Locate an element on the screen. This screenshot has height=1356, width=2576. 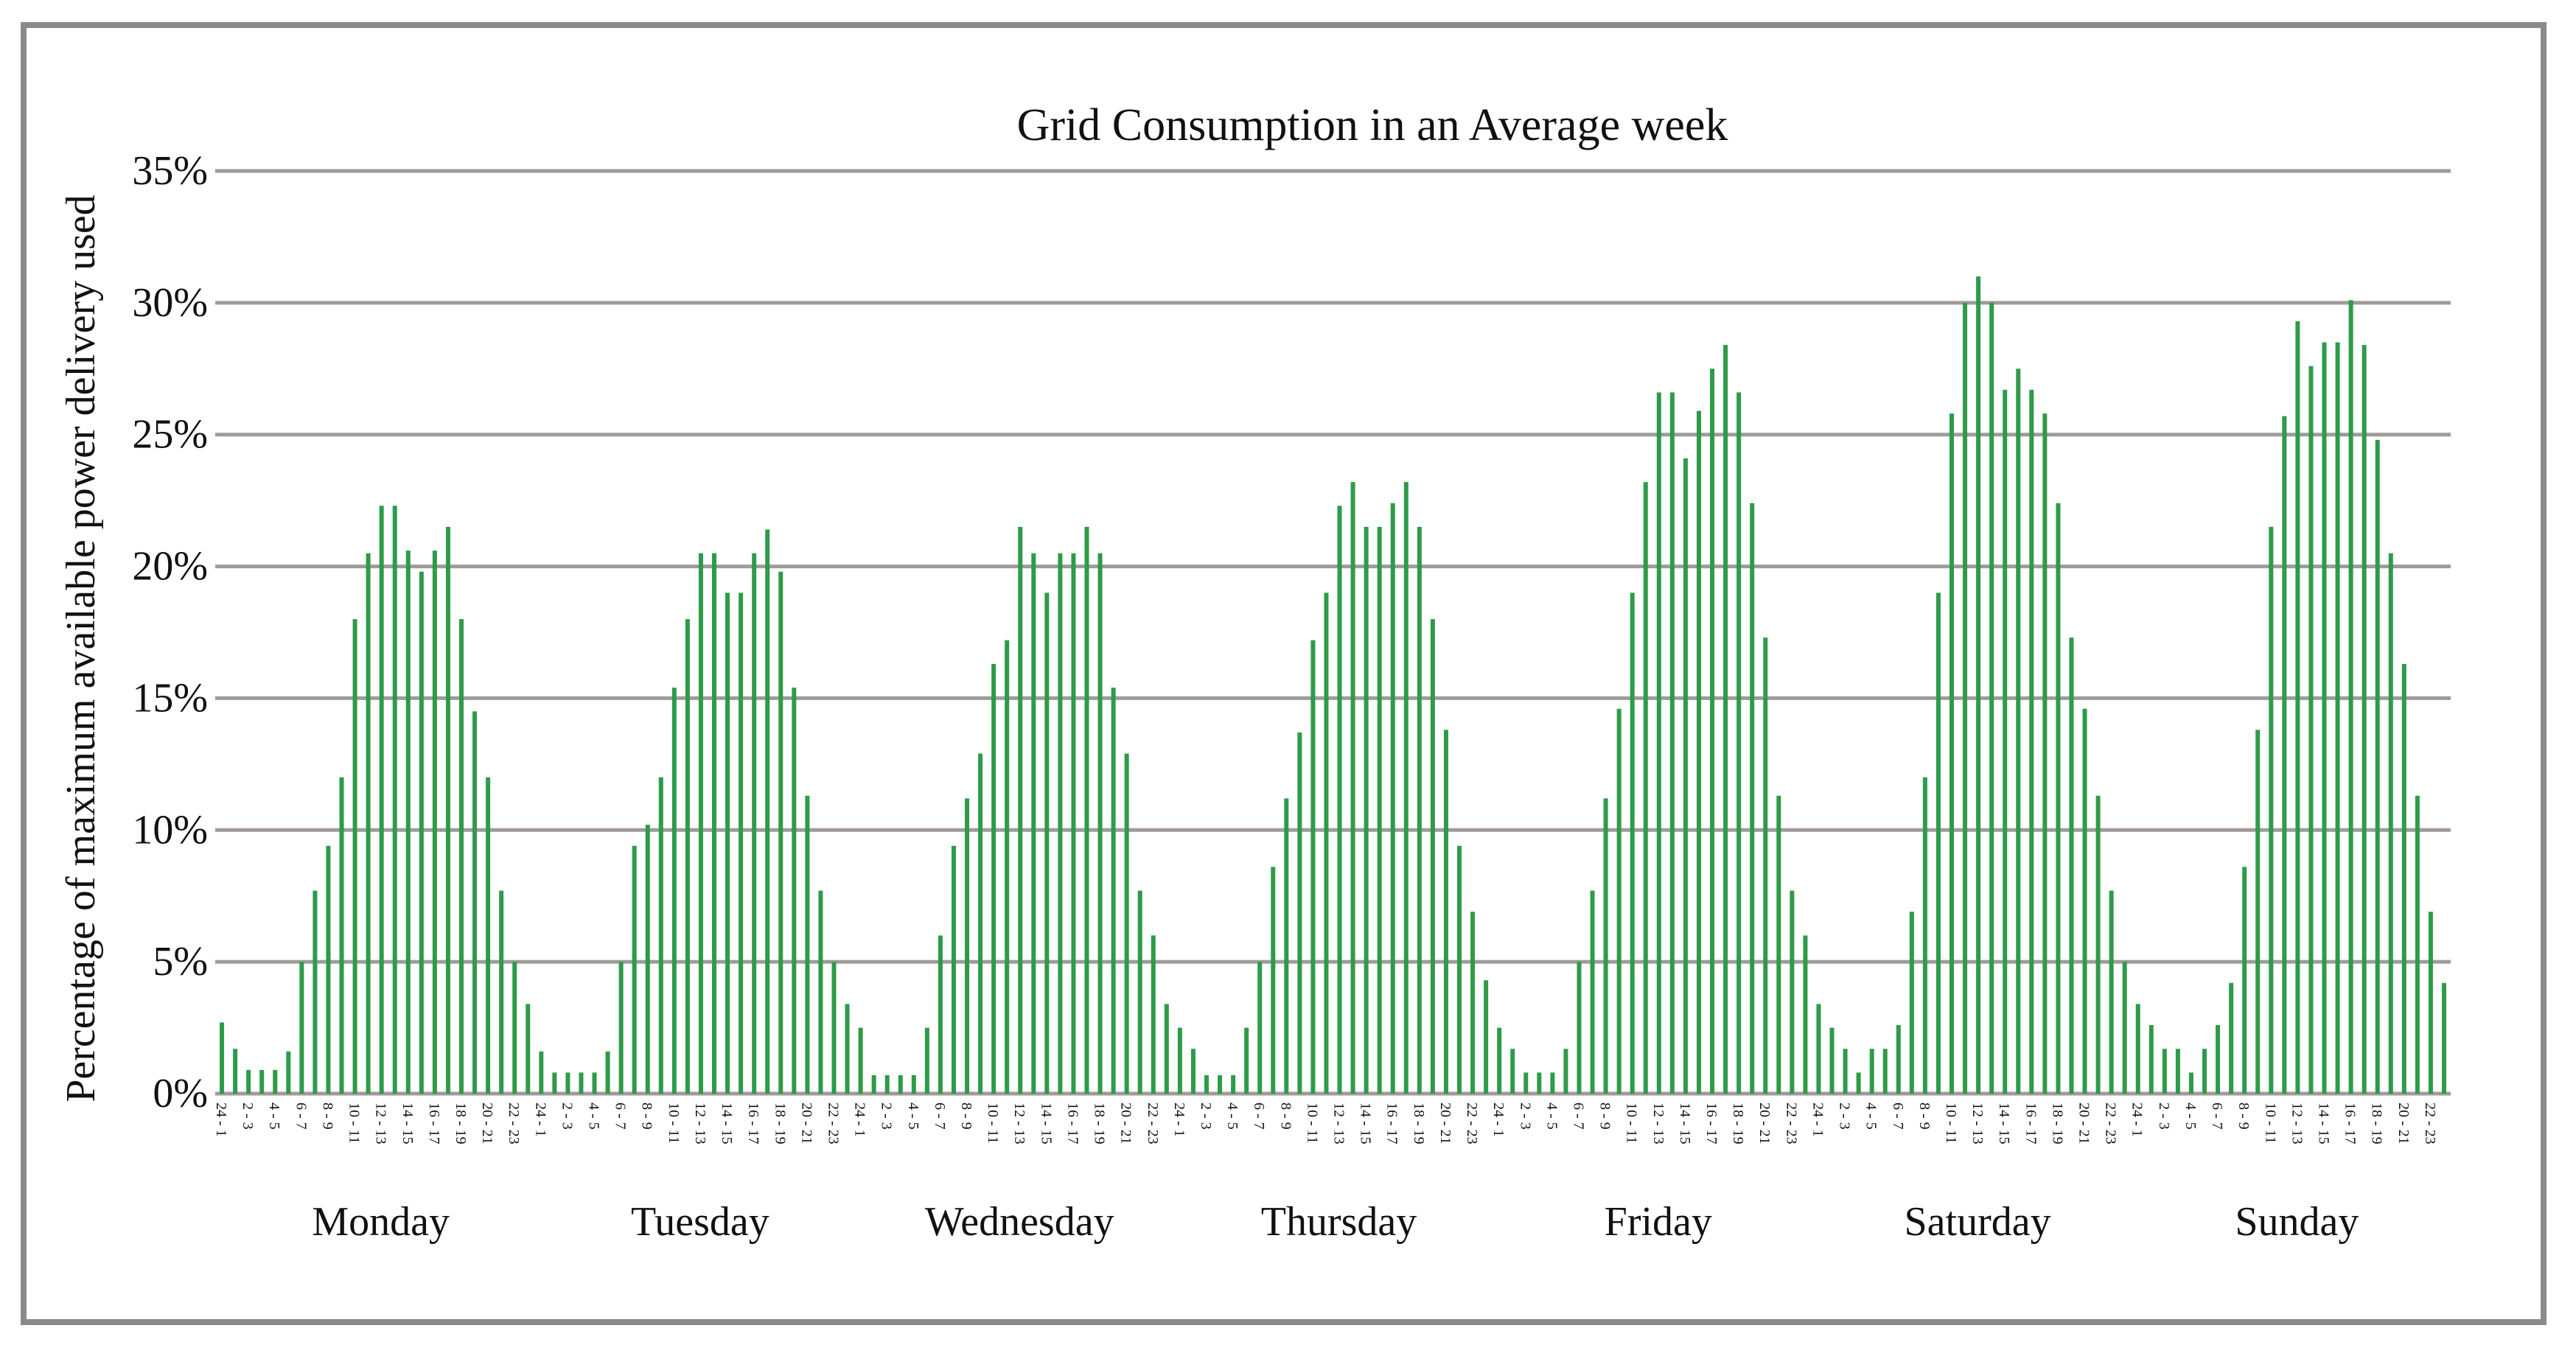
y-tick-label: 20% is located at coordinates (170, 567).